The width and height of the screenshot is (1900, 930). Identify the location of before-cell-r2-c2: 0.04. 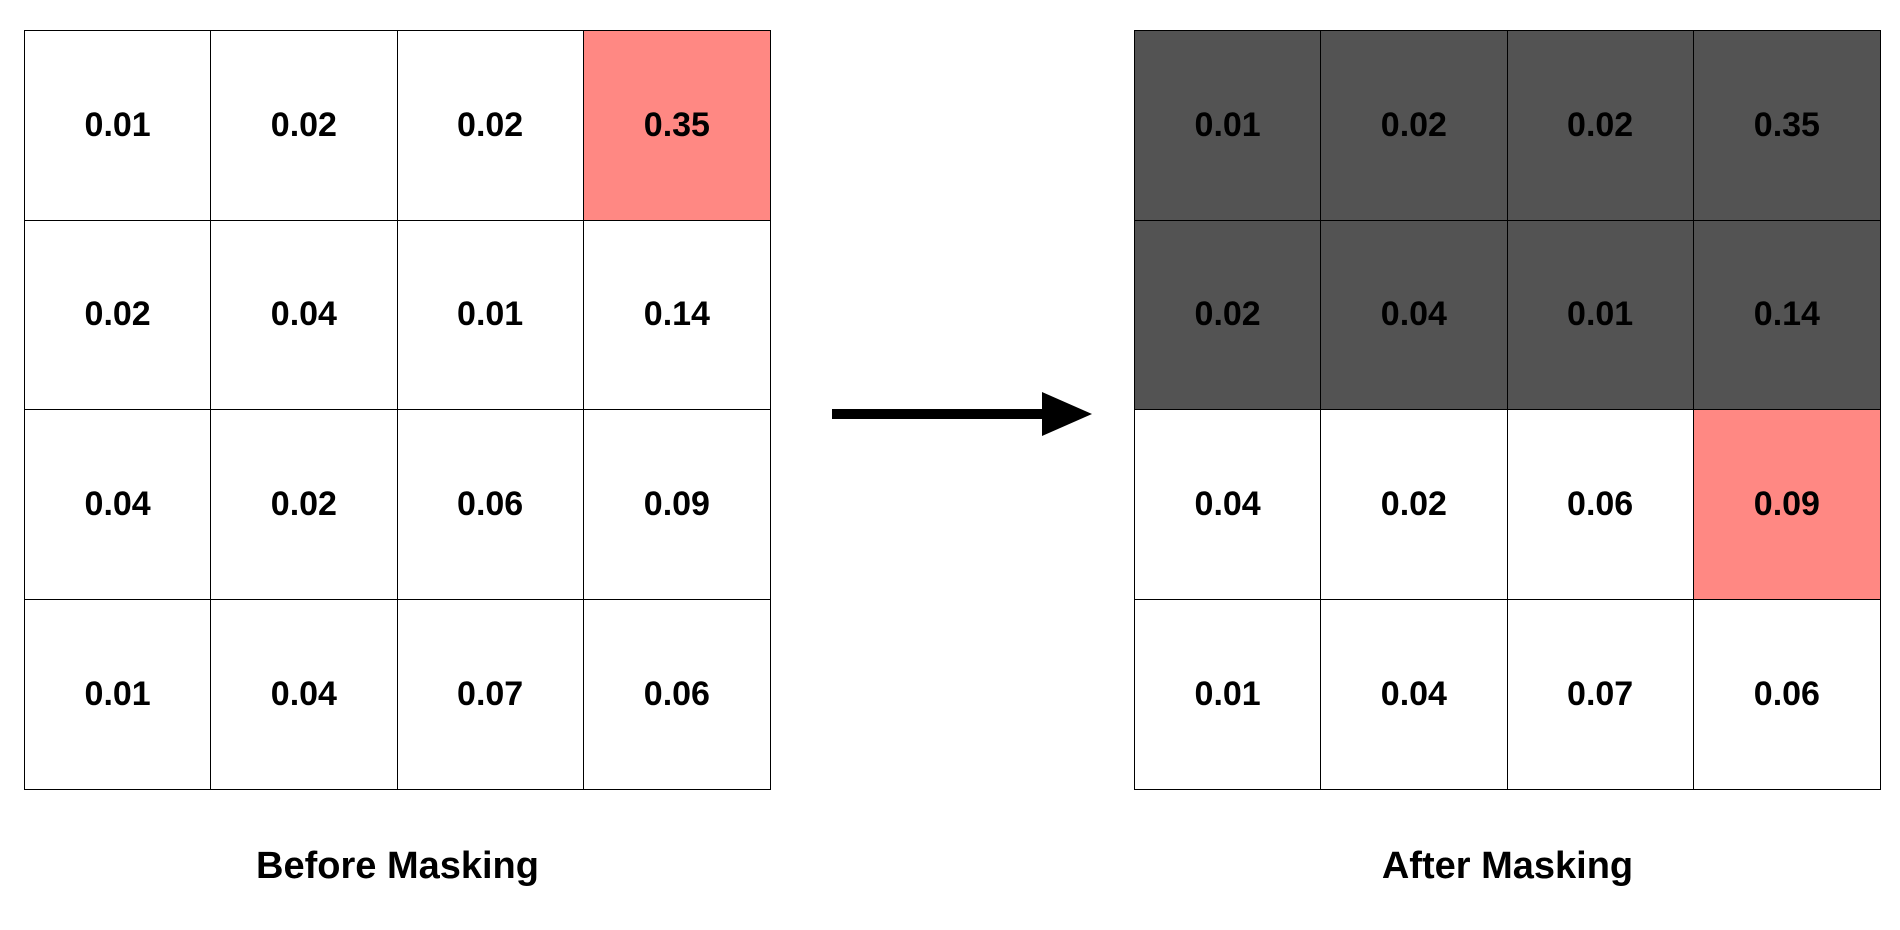
(304, 315).